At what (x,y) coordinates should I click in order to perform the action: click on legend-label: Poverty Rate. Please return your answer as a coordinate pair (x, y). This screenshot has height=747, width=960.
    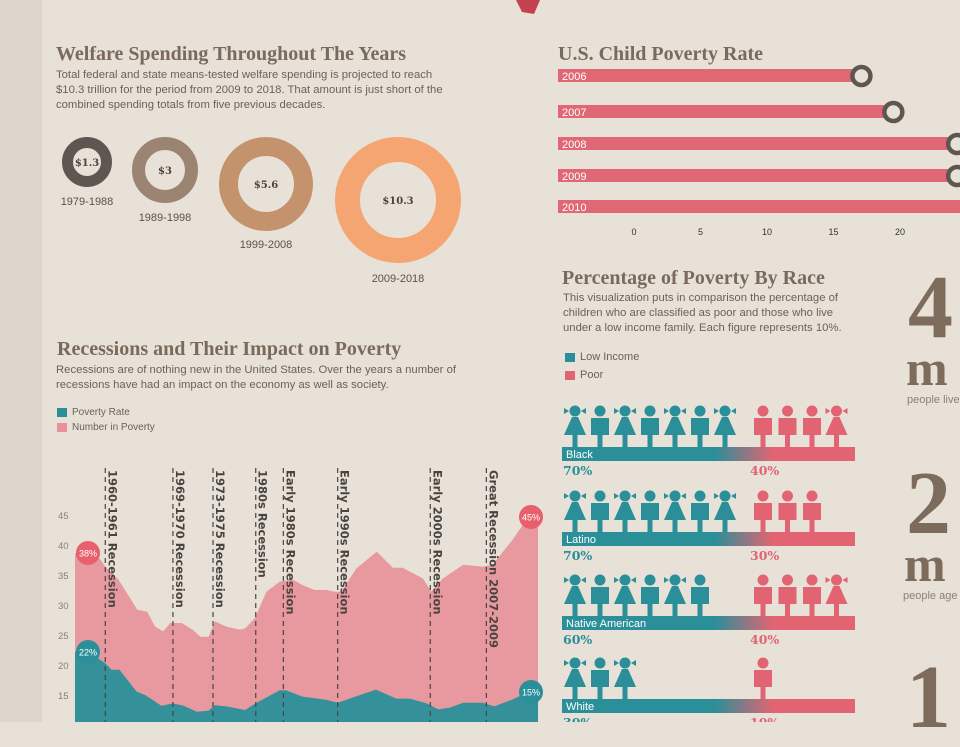
    Looking at the image, I should click on (101, 412).